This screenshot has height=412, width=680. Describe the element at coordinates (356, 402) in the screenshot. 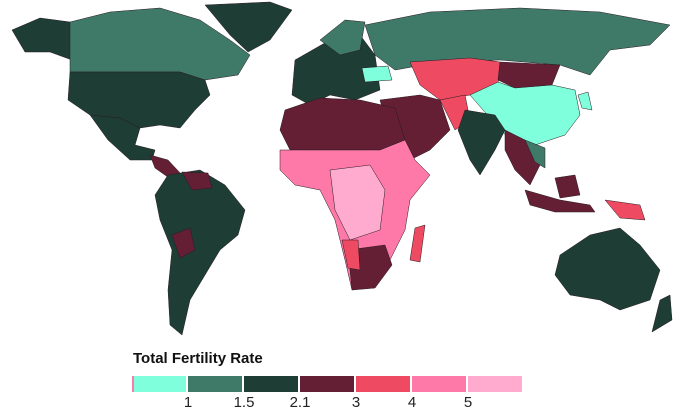

I see `legend-tick: 3` at that location.